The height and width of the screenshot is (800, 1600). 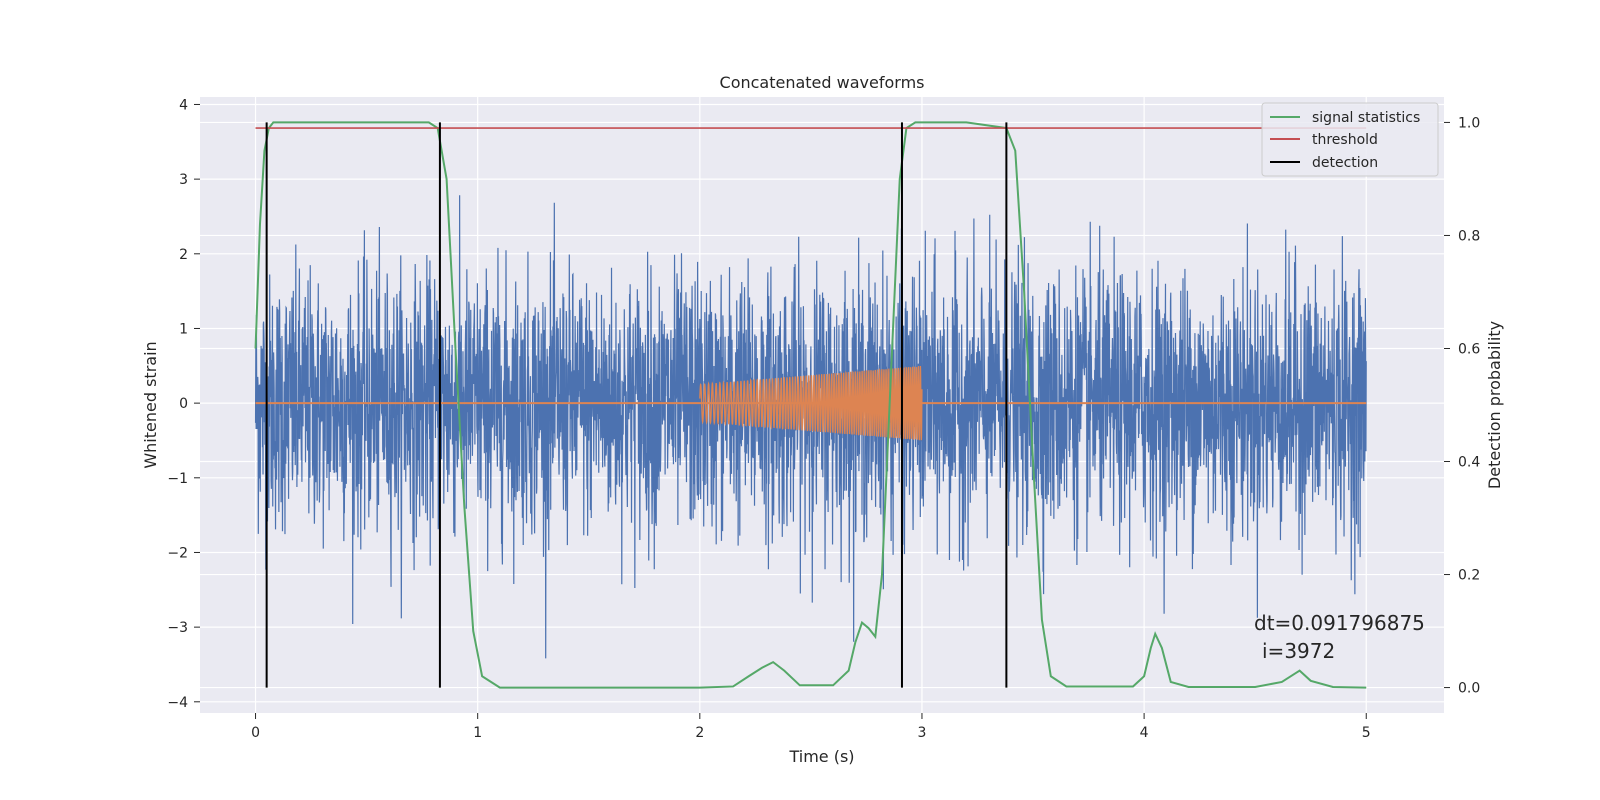 What do you see at coordinates (822, 82) in the screenshot?
I see `chart-title: Concatenated waveforms` at bounding box center [822, 82].